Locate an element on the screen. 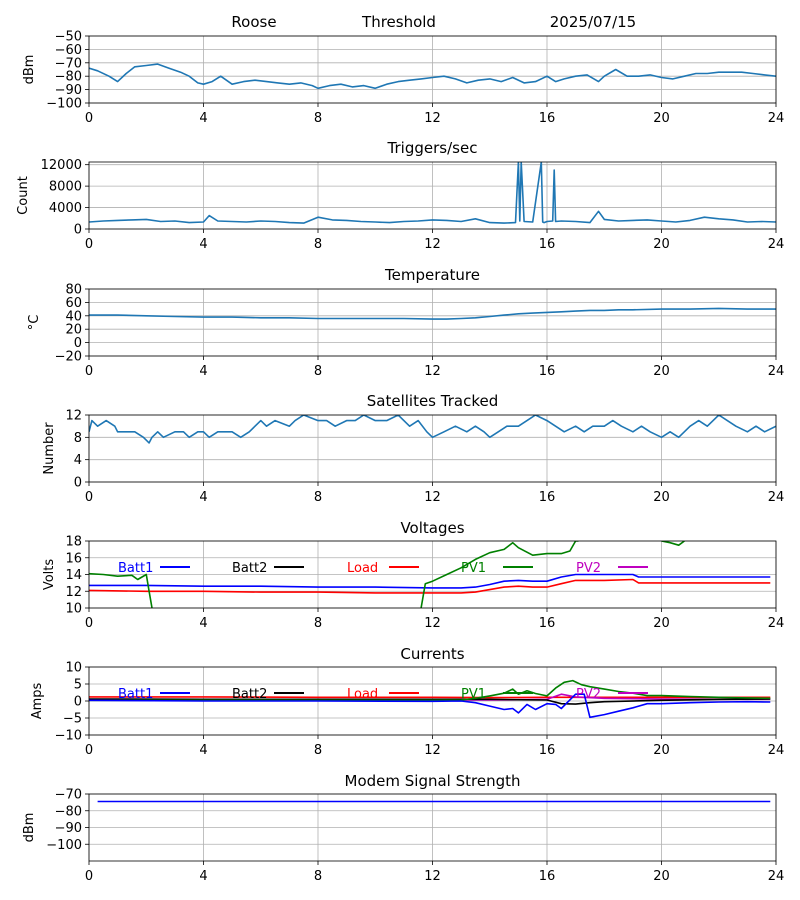  y-tick-label: −5 is located at coordinates (72, 719).